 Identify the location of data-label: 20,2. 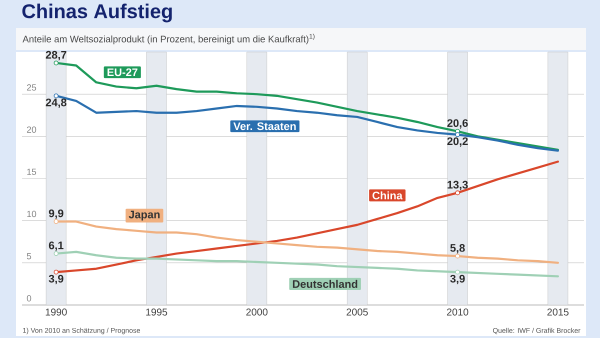
(457, 142).